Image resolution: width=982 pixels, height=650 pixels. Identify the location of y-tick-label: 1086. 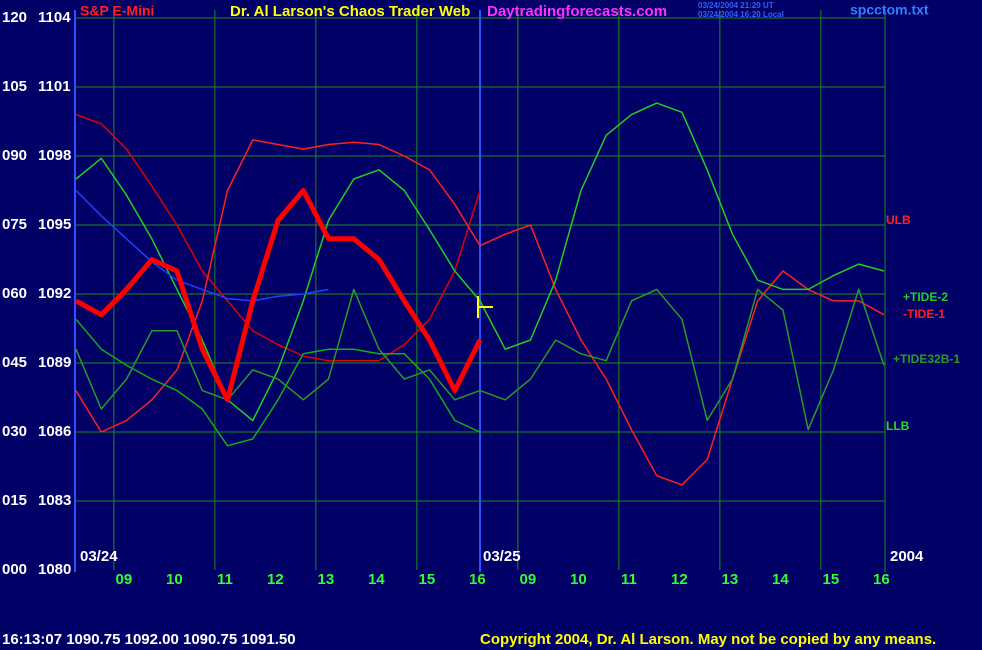
(54, 431).